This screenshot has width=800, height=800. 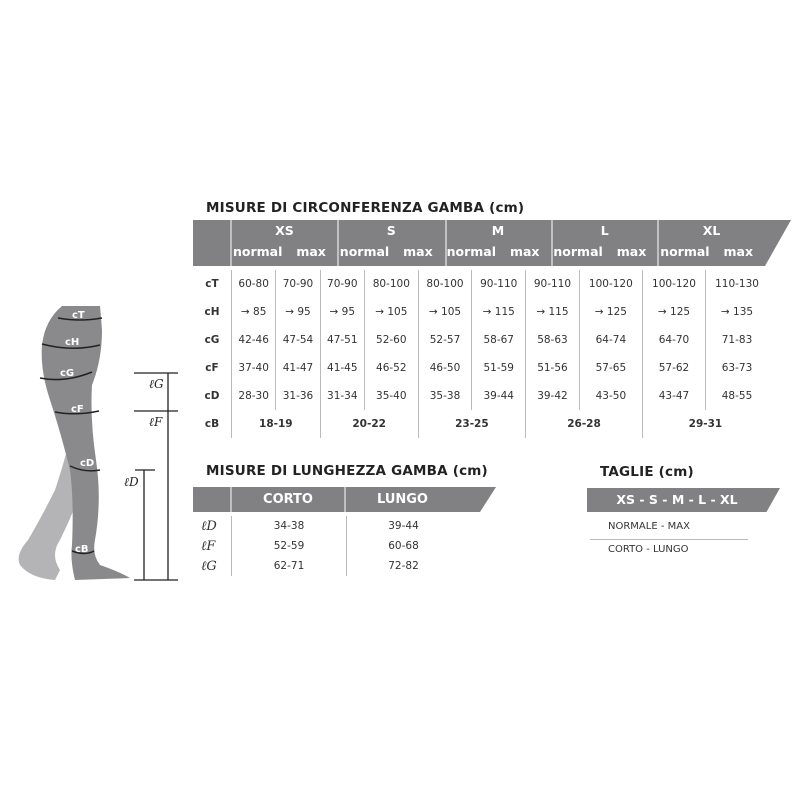 I want to click on label-cD: cD, so click(x=87, y=463).